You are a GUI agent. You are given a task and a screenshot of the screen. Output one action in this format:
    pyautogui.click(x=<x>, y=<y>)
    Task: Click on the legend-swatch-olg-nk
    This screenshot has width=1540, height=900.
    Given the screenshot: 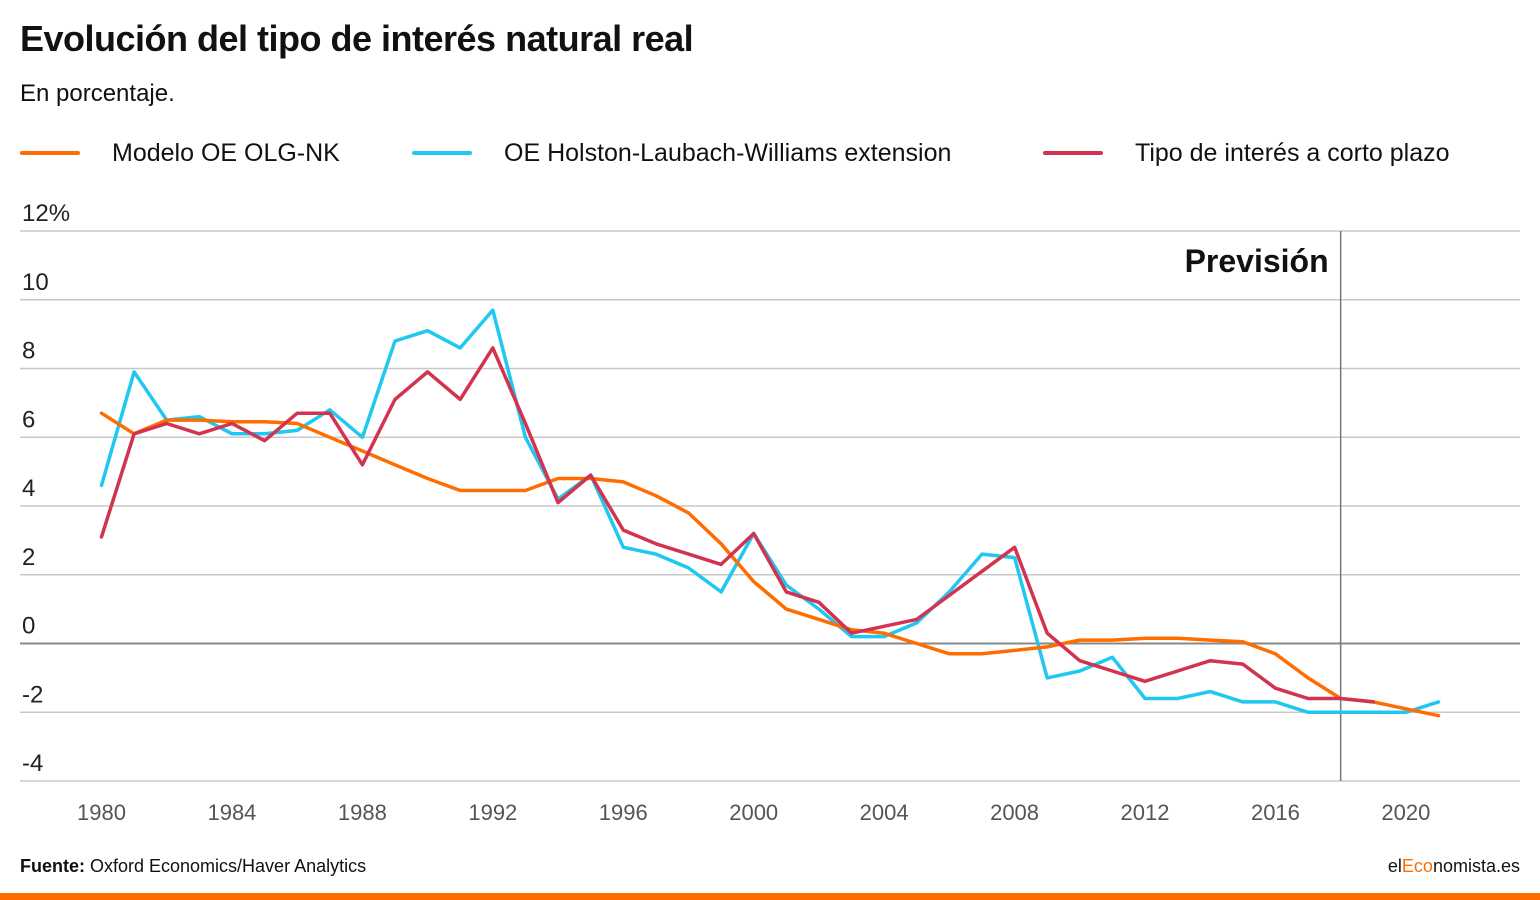 What is the action you would take?
    pyautogui.click(x=50, y=153)
    